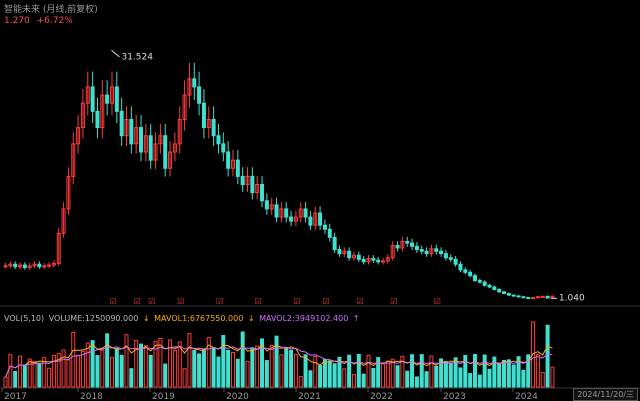  I want to click on x-tick-label: 2022, so click(381, 396).